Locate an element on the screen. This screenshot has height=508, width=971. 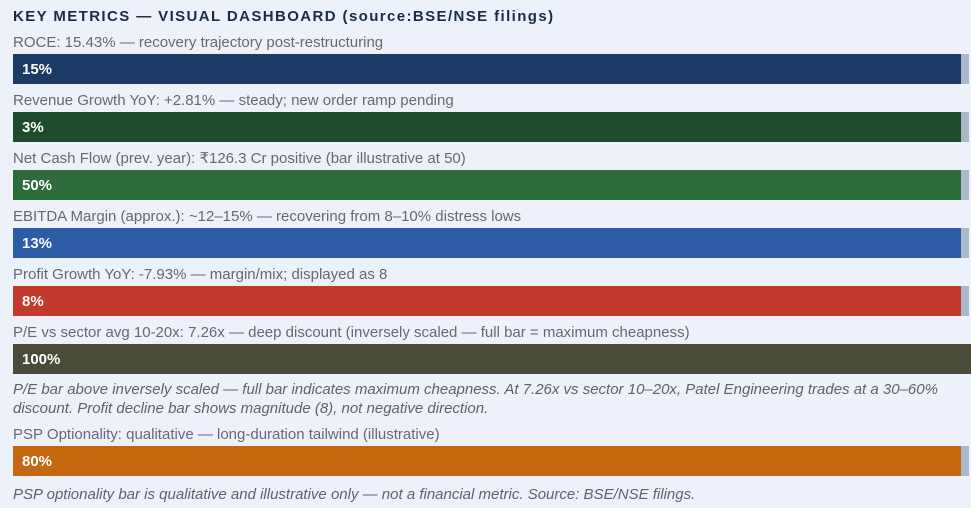
metric-bar-ebitda-margin: 13% is located at coordinates (491, 243).